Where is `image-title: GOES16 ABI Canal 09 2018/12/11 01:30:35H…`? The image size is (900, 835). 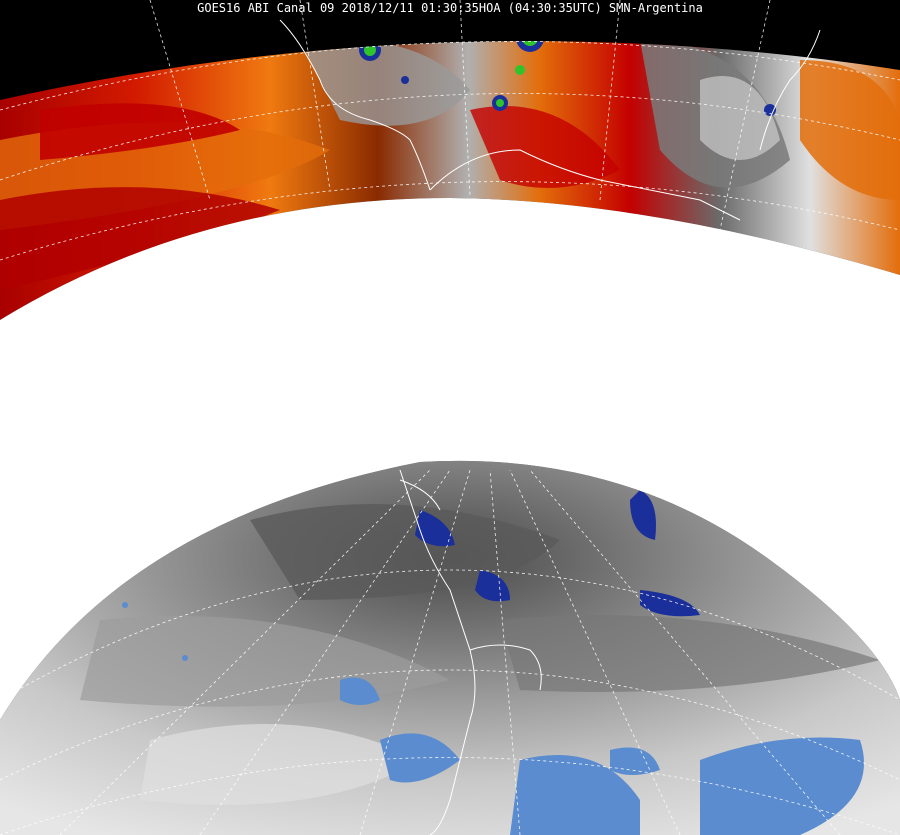
image-title: GOES16 ABI Canal 09 2018/12/11 01:30:35H… is located at coordinates (450, 8).